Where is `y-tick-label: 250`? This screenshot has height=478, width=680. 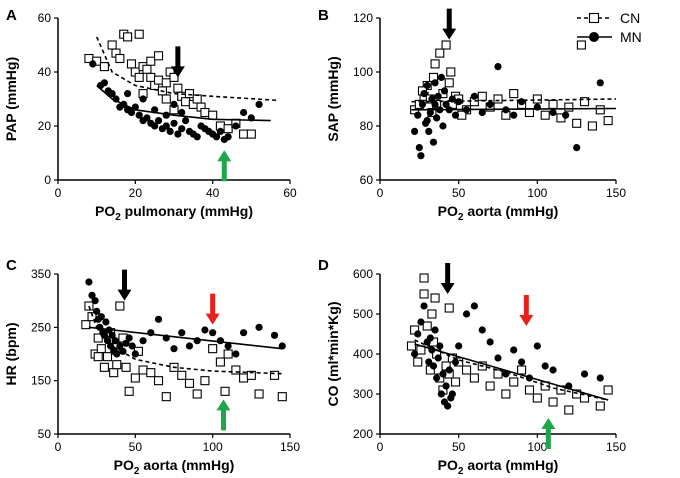
y-tick-label: 250 is located at coordinates (41, 327).